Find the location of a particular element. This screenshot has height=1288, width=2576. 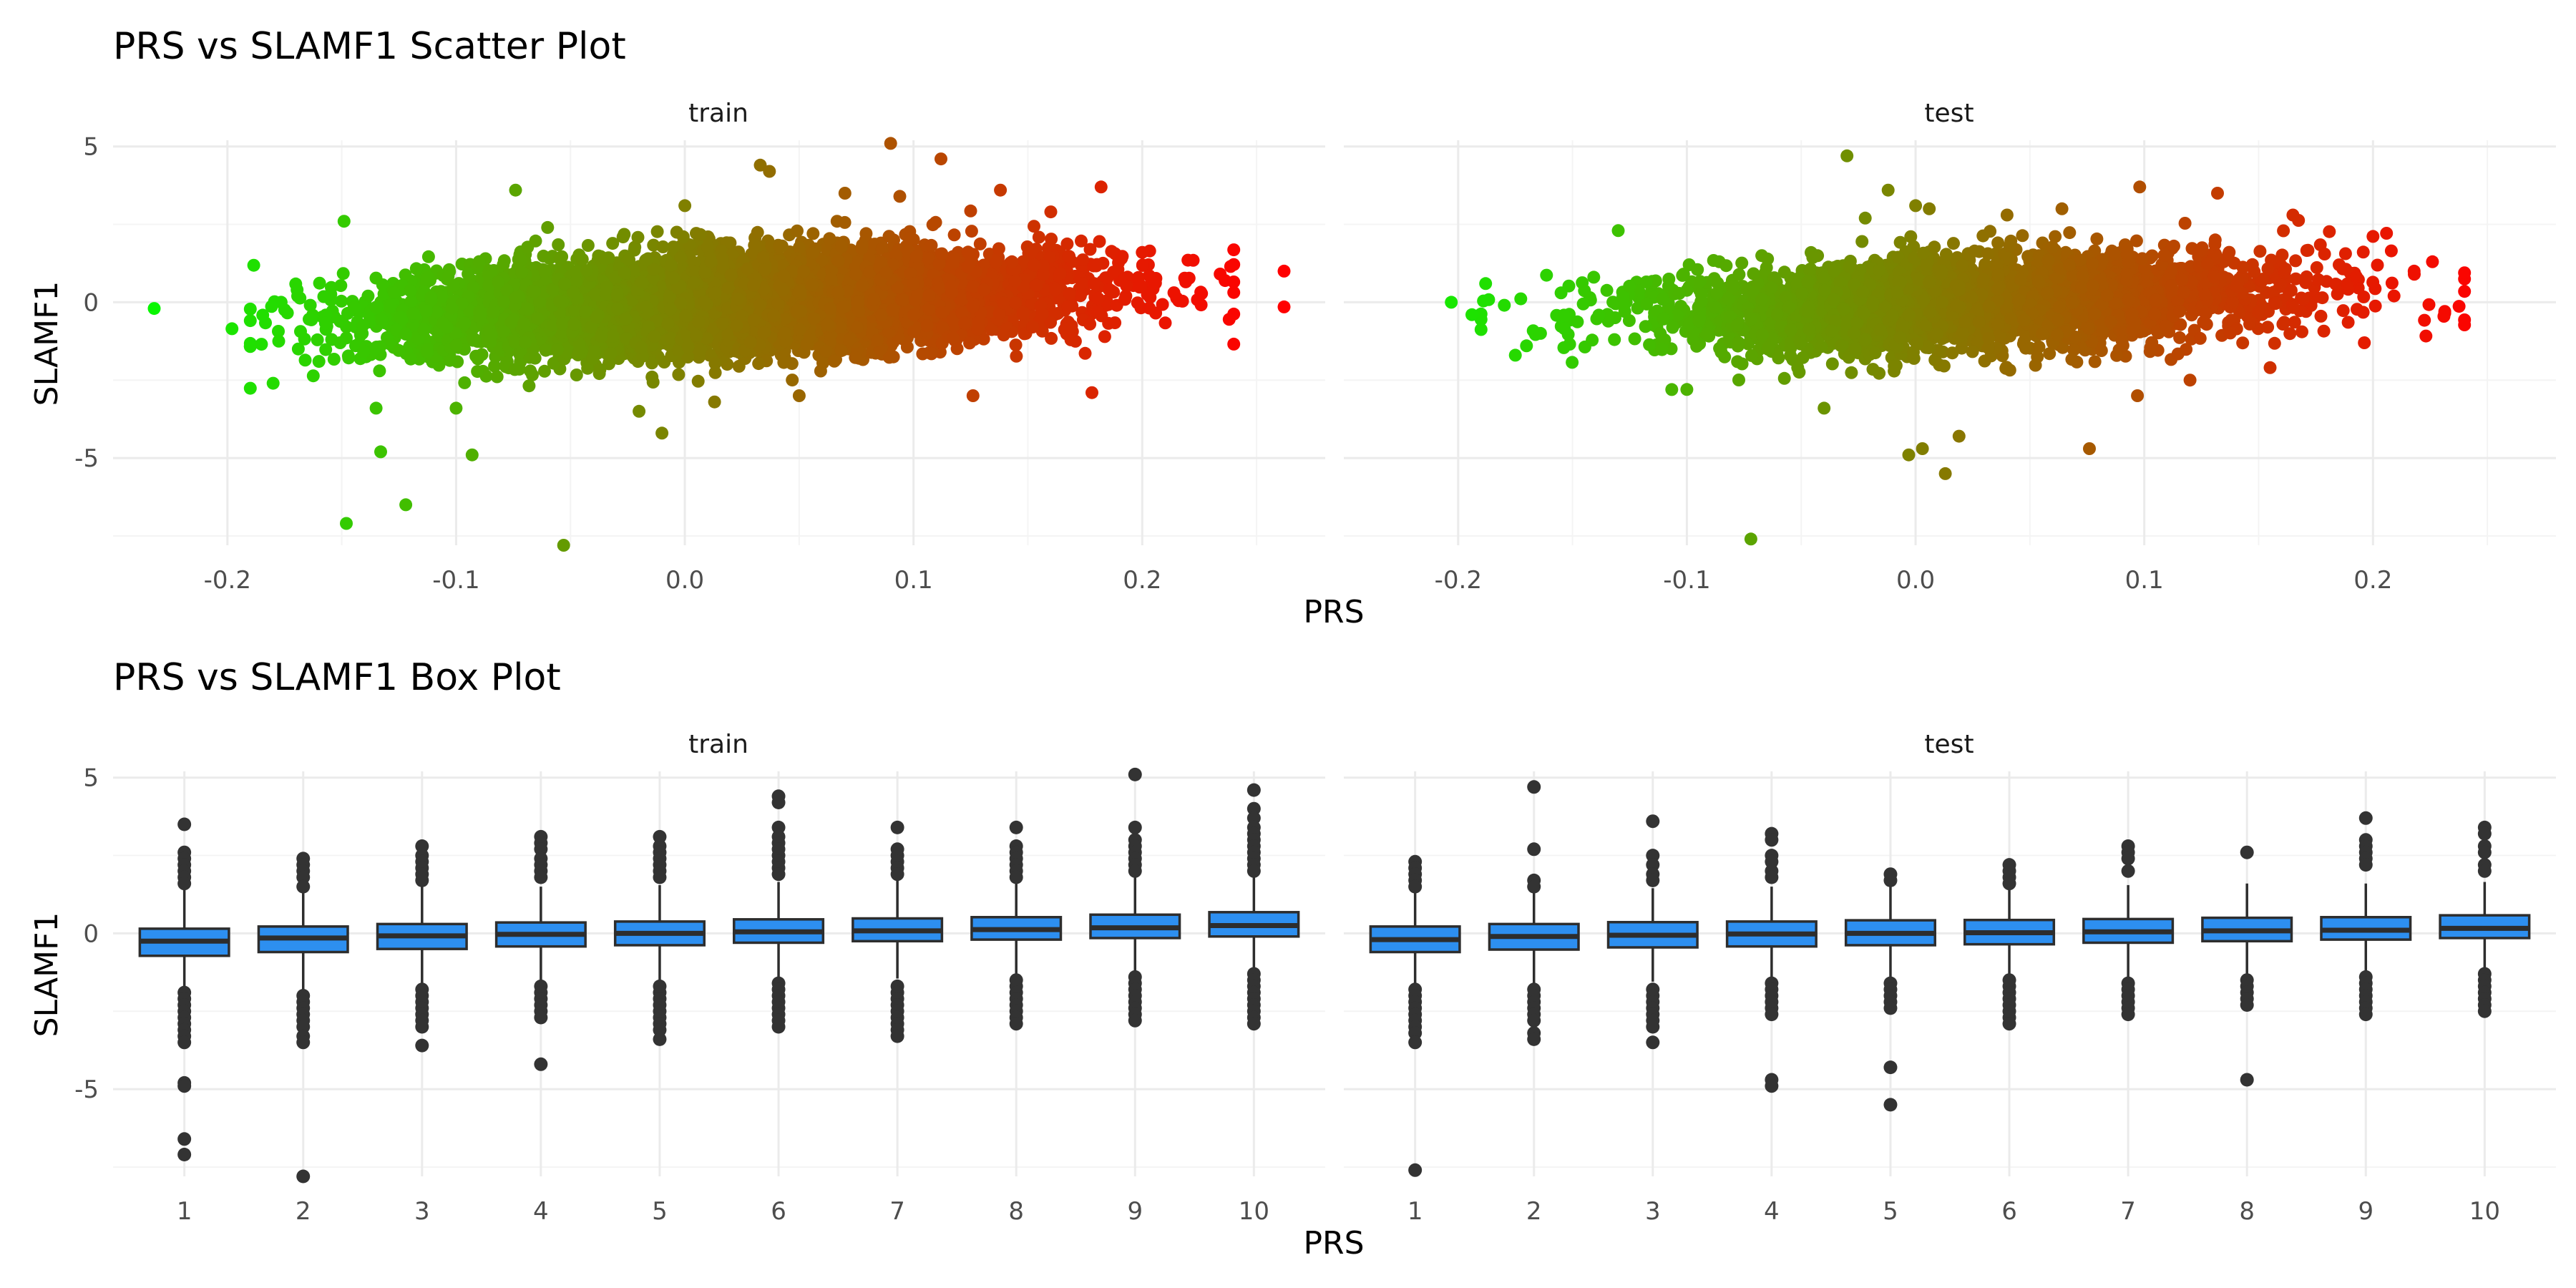

x-tick-label: 0.1 is located at coordinates (913, 580).